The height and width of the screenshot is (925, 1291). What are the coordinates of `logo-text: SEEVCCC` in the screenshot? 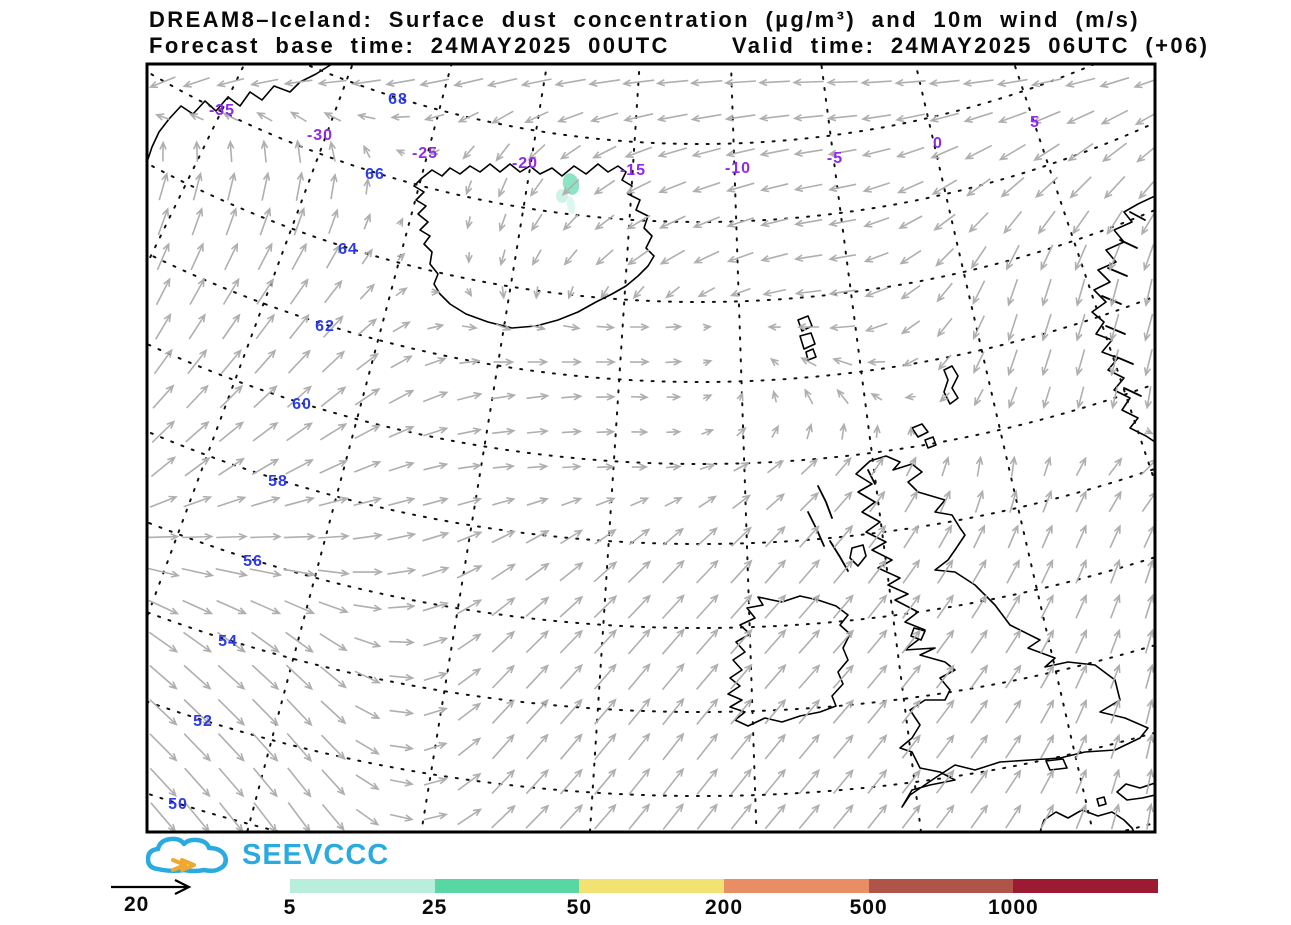 It's located at (316, 854).